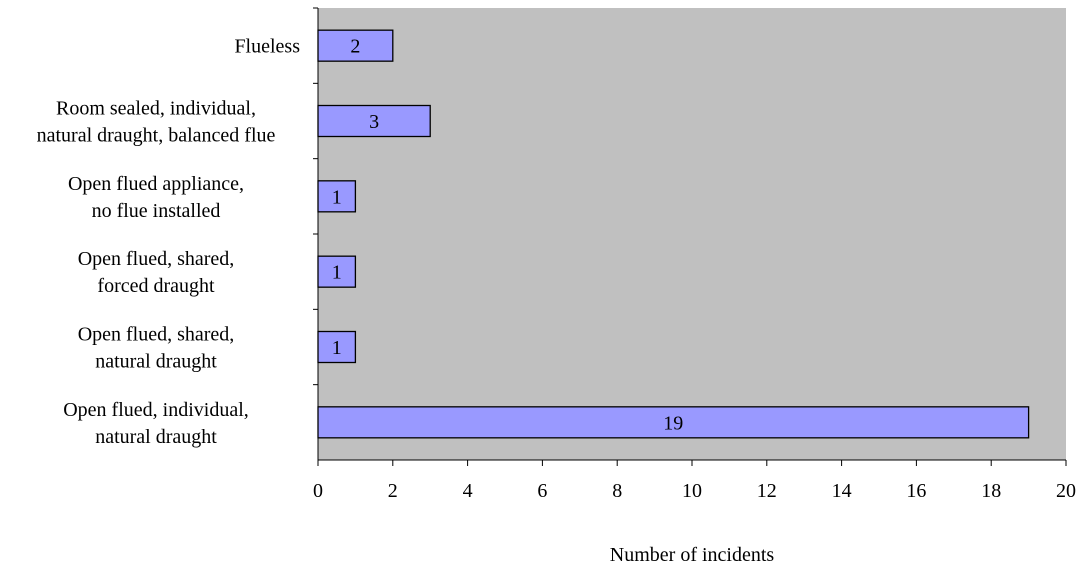  What do you see at coordinates (156, 362) in the screenshot?
I see `category-label-4-line-1: natural draught` at bounding box center [156, 362].